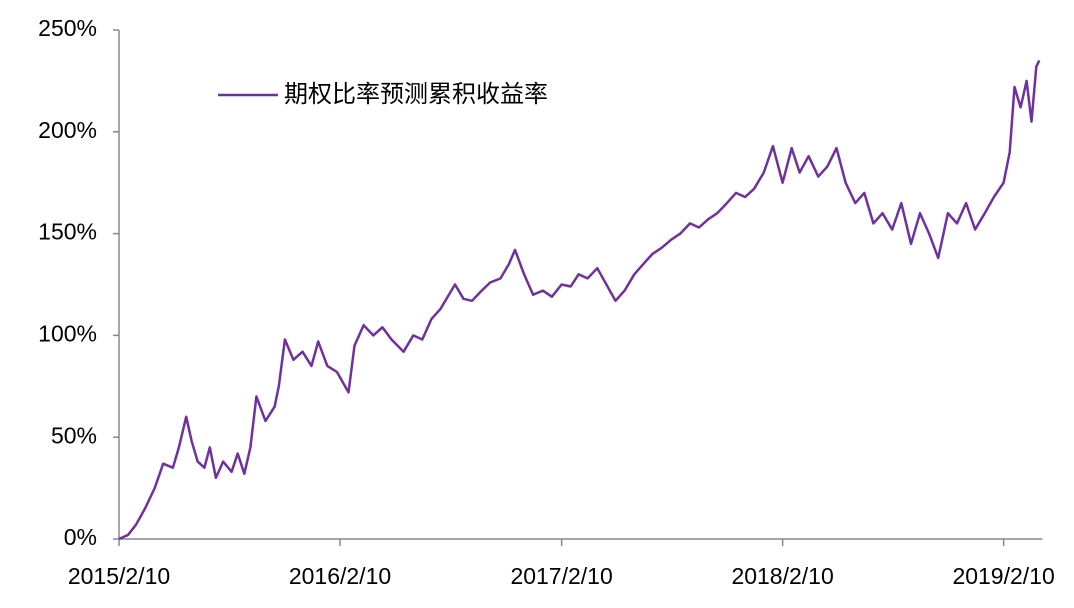 The image size is (1074, 608). What do you see at coordinates (782, 576) in the screenshot?
I see `x-tick-label: 2018/2/10` at bounding box center [782, 576].